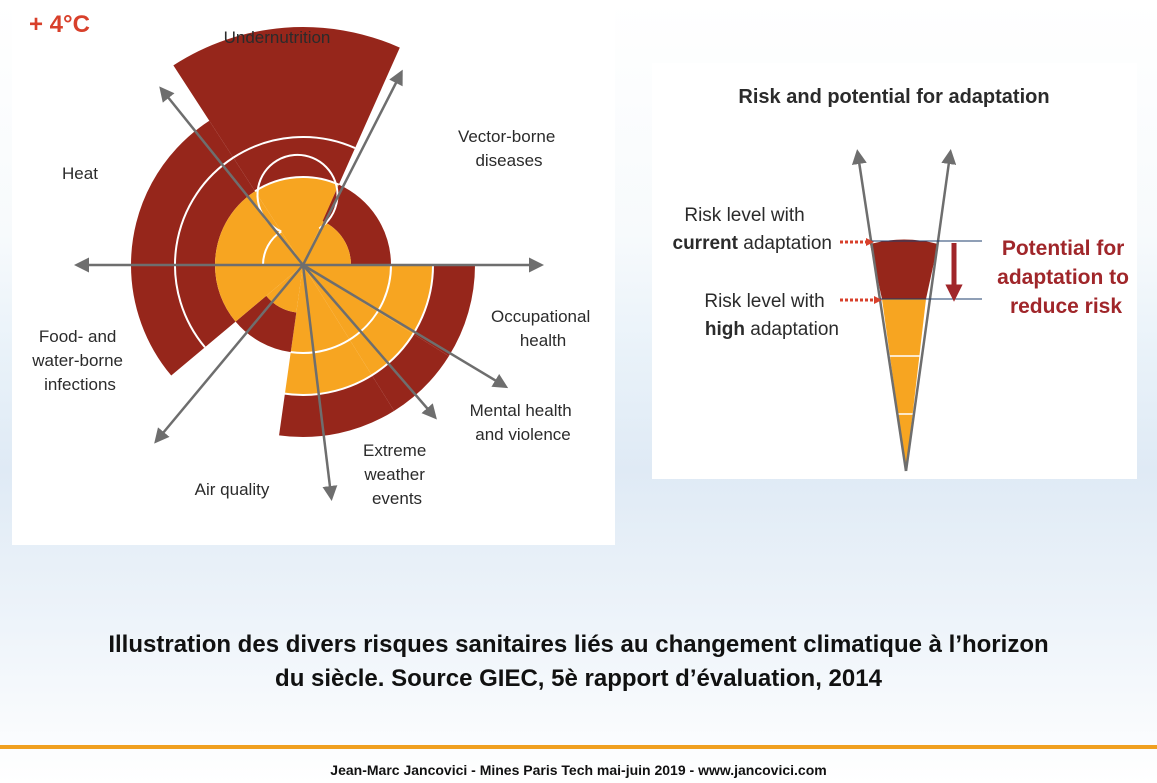 The image size is (1157, 783). What do you see at coordinates (368, 299) in the screenshot?
I see `sector-occupational-residual-risk` at bounding box center [368, 299].